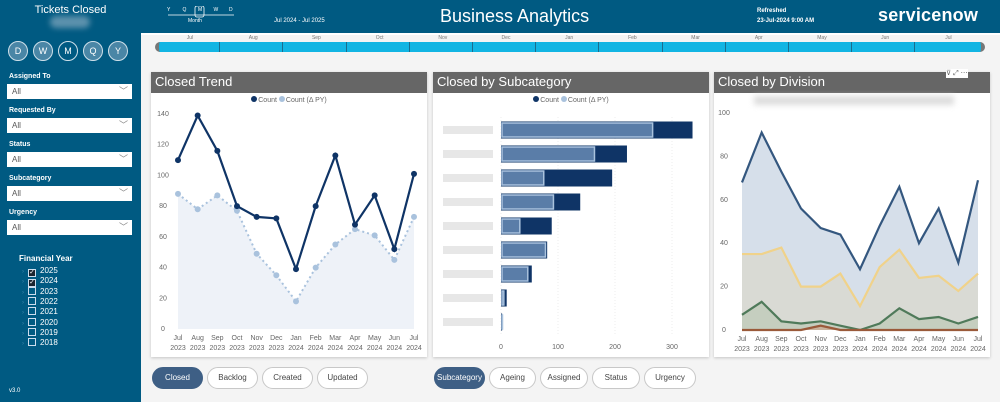  I want to click on granularity-slider-track, so click(206, 15).